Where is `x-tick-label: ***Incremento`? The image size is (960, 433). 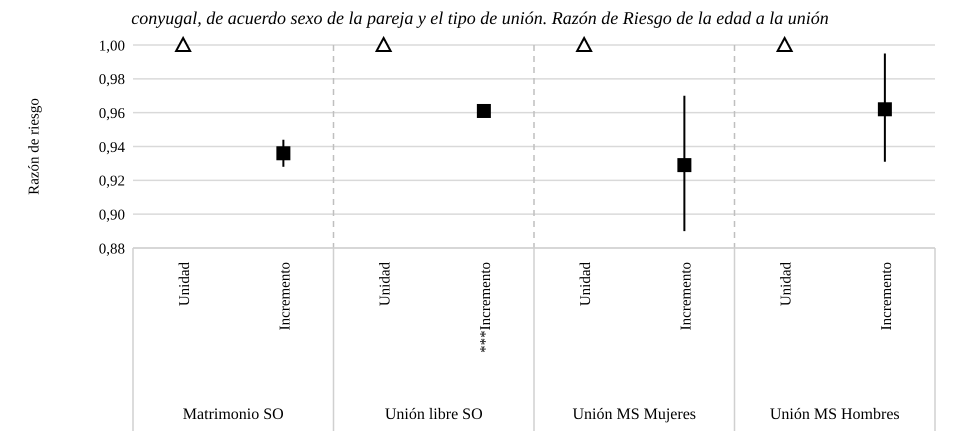 x-tick-label: ***Incremento is located at coordinates (486, 307).